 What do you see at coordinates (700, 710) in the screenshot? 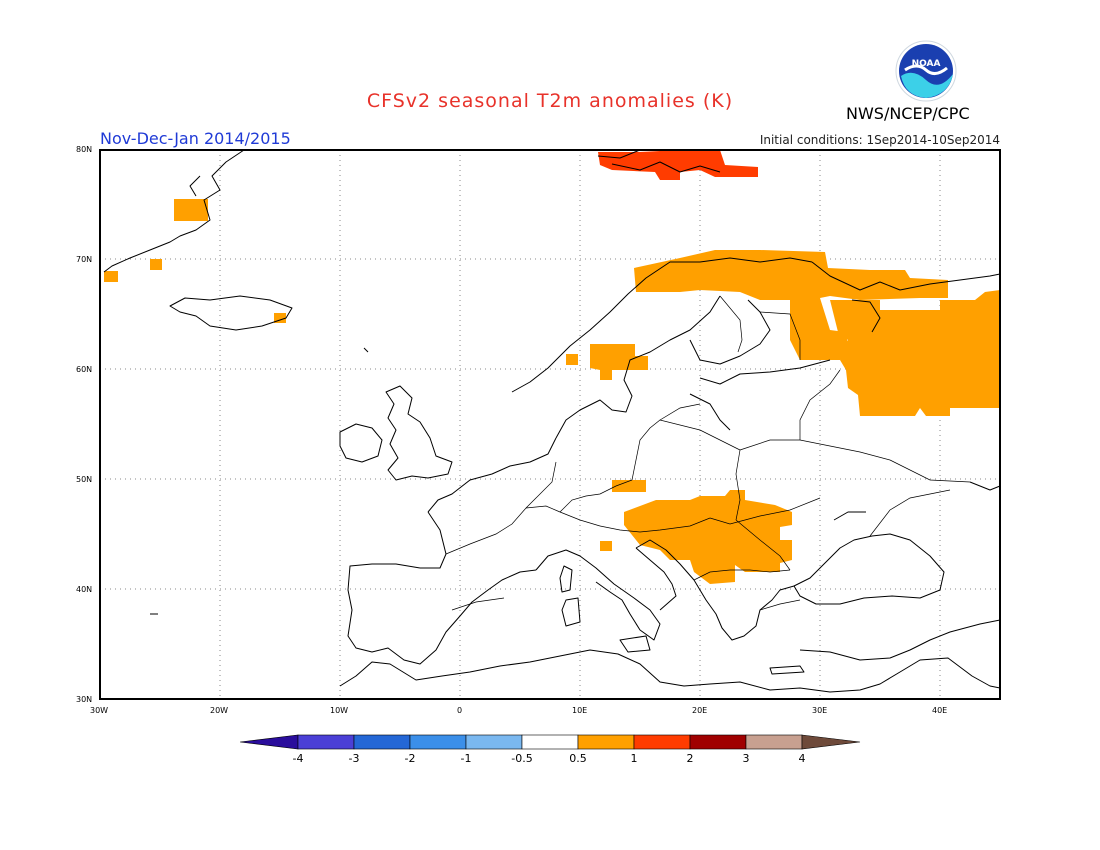
I see `lon-label-20e: 20E` at bounding box center [700, 710].